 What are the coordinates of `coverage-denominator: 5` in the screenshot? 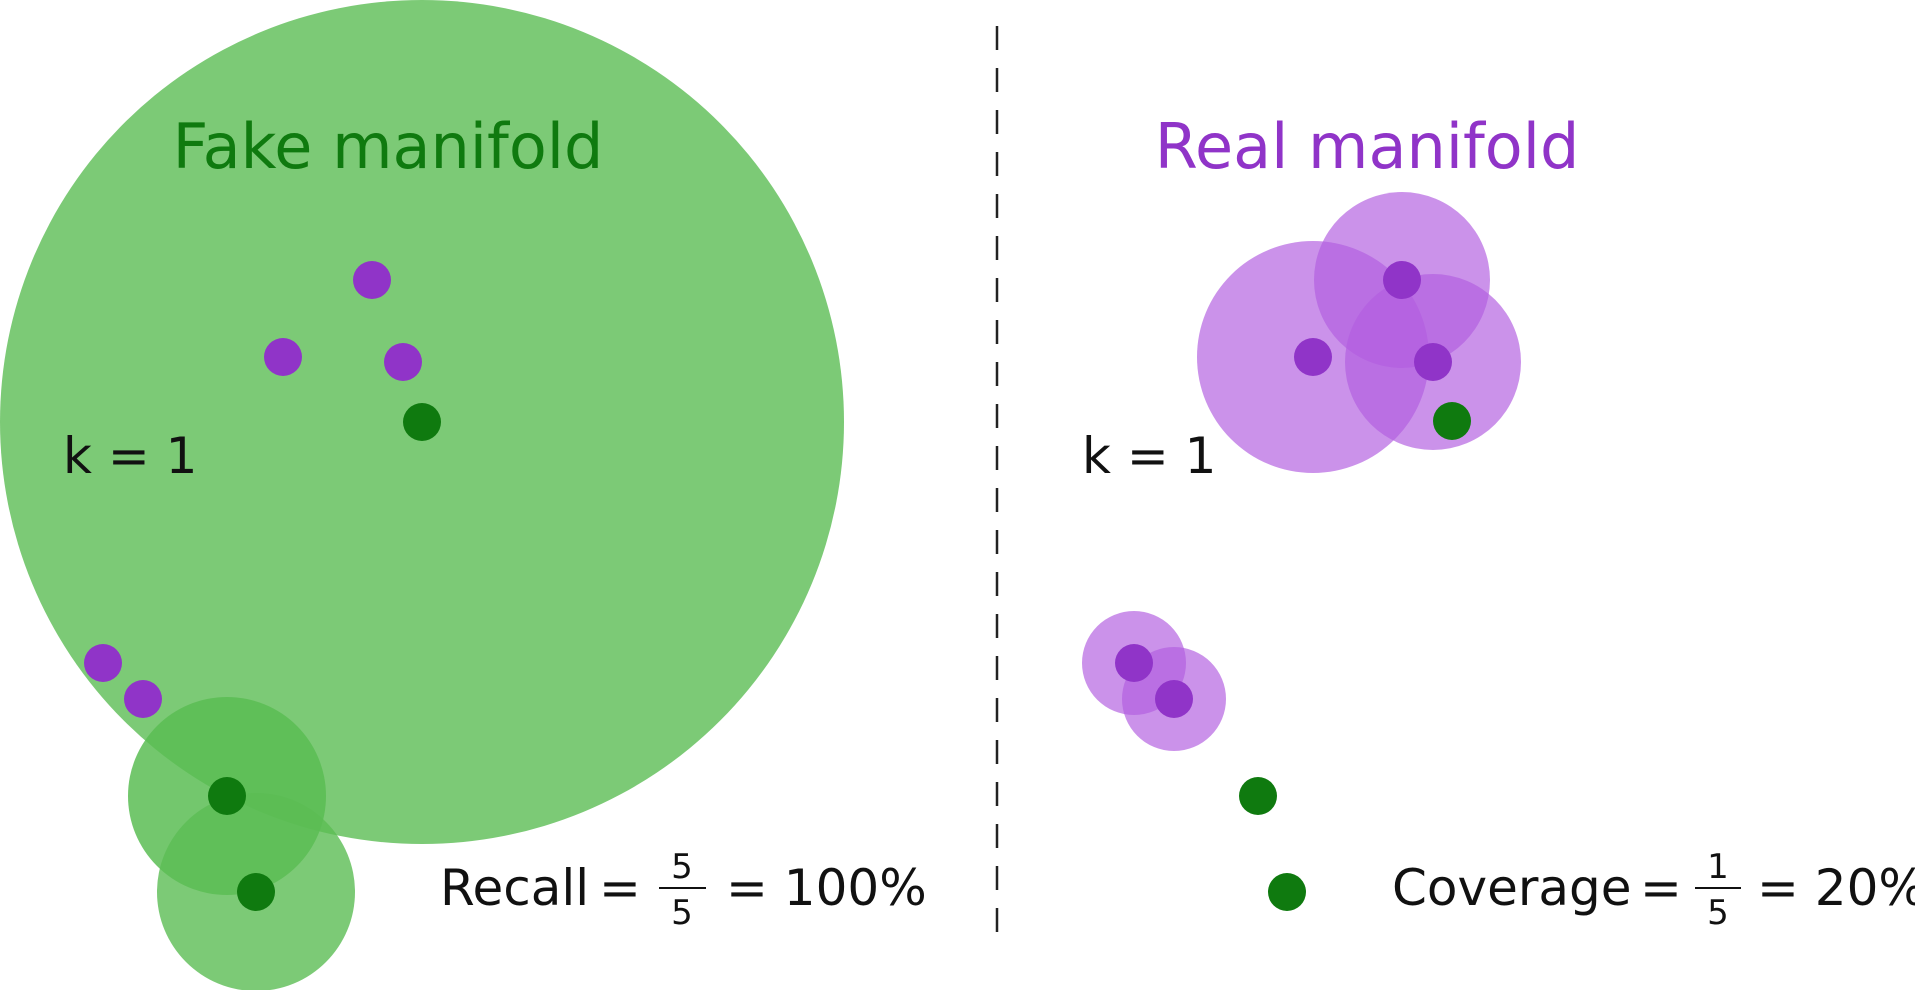 It's located at (1718, 913).